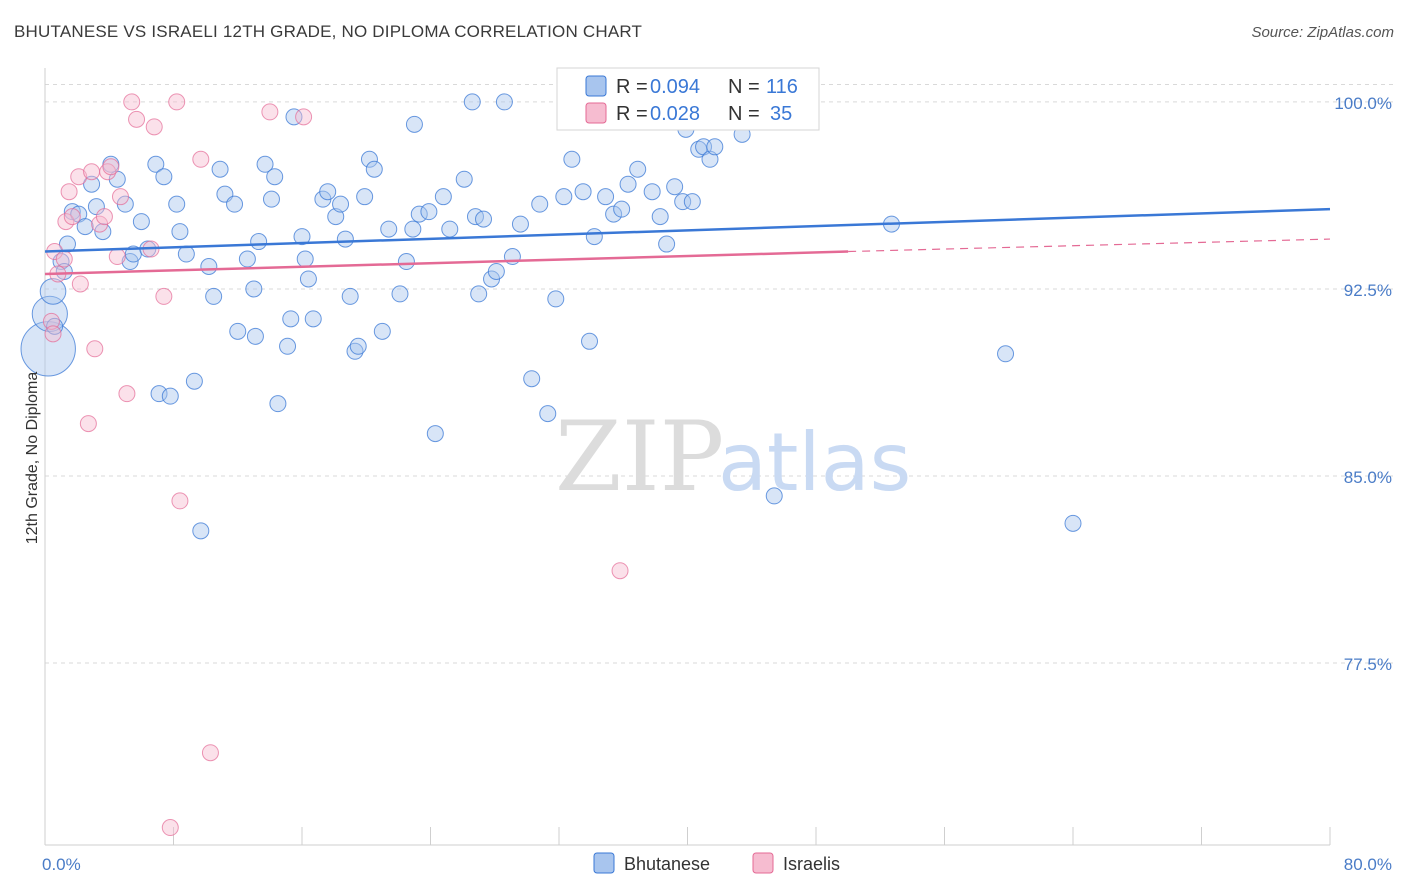 The width and height of the screenshot is (1406, 892). What do you see at coordinates (596, 113) in the screenshot?
I see `legend-swatch-israelis` at bounding box center [596, 113].